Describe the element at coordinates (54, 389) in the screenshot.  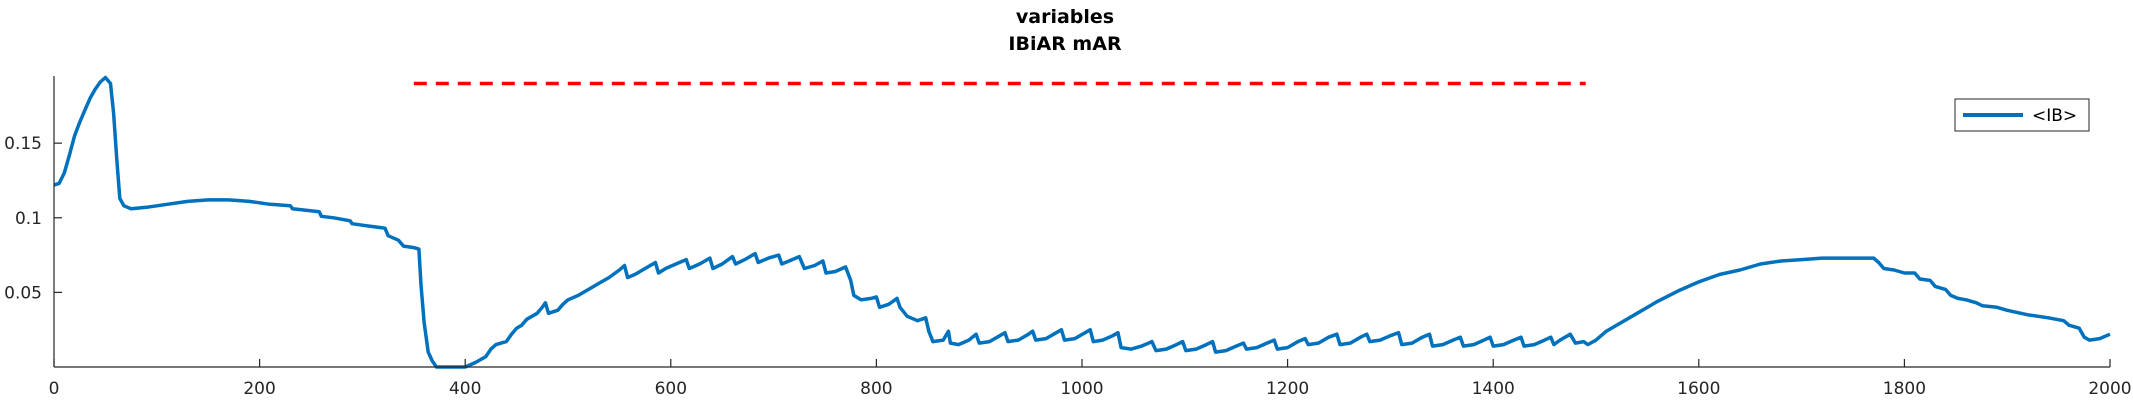
I see `x-tick-label: 0` at that location.